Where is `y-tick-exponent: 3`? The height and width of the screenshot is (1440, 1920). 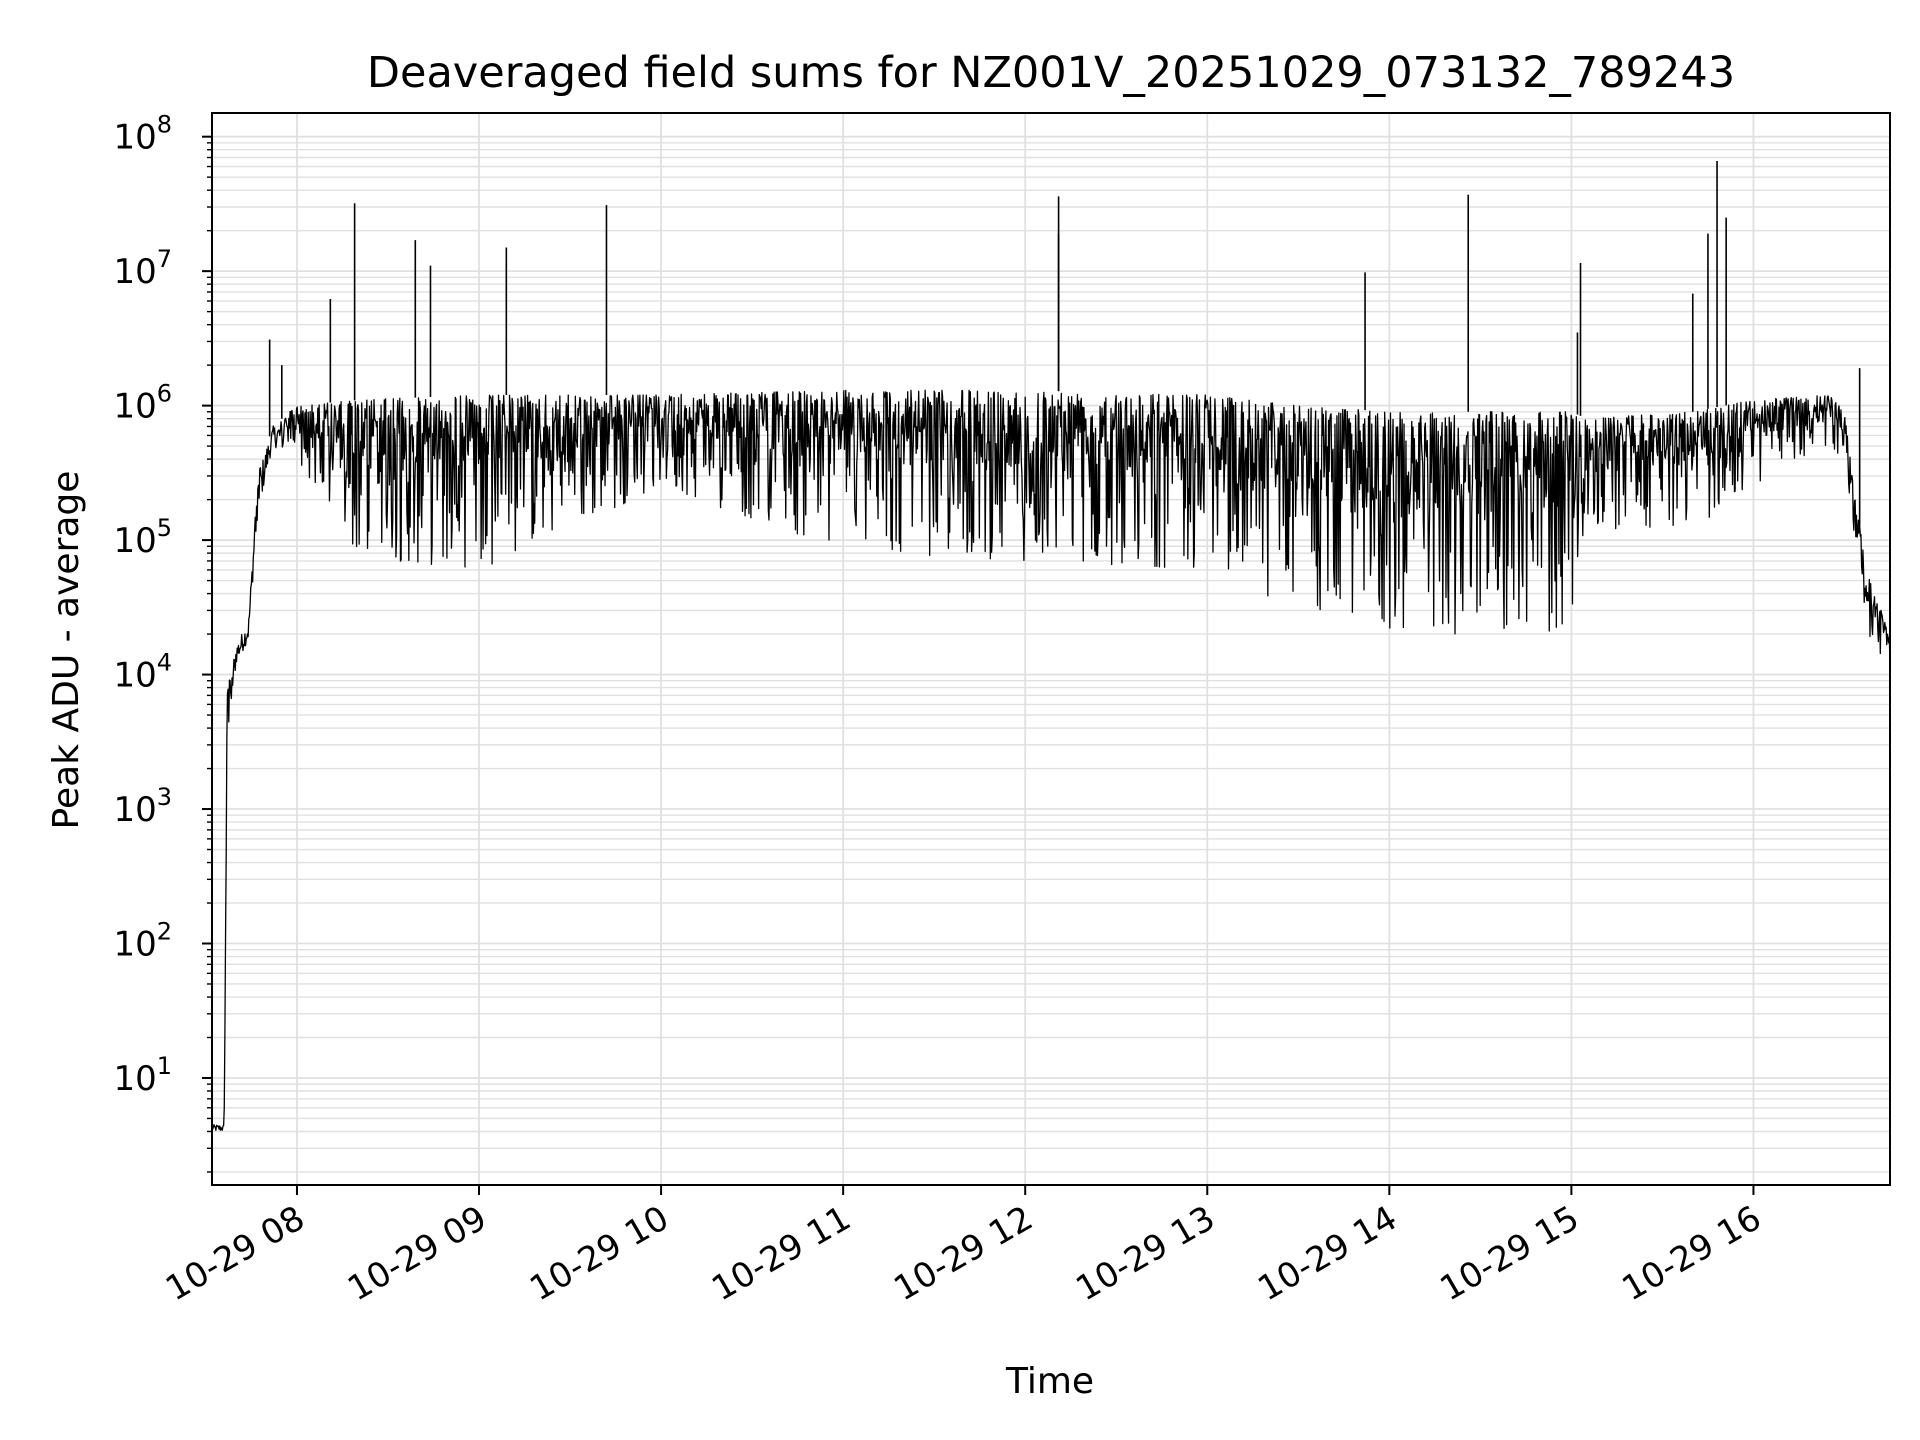 y-tick-exponent: 3 is located at coordinates (164, 797).